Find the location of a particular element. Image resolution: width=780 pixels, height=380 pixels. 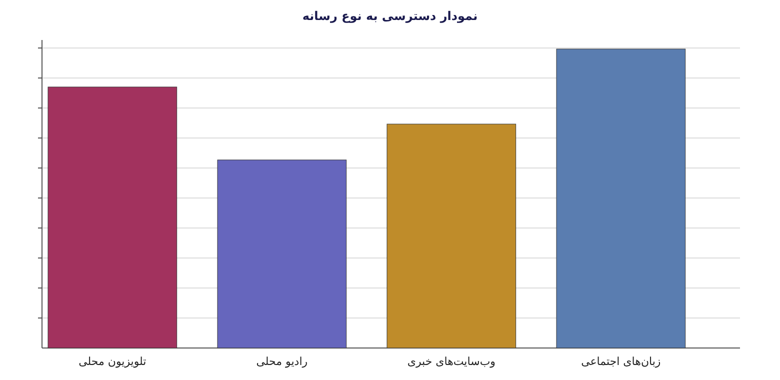

x-tick-label: تلویزیون محلی is located at coordinates (112, 361).